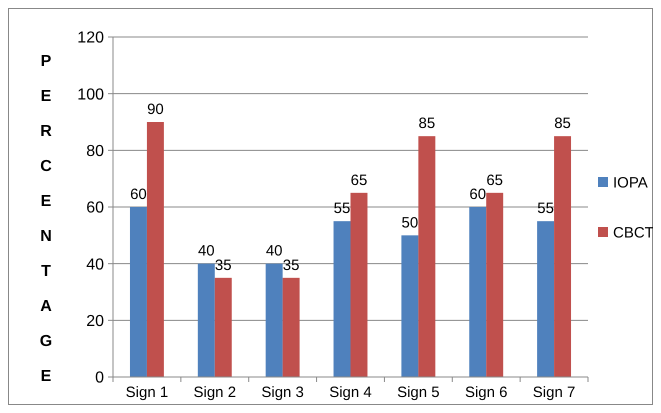 This screenshot has width=661, height=413. I want to click on data-label: 90, so click(155, 109).